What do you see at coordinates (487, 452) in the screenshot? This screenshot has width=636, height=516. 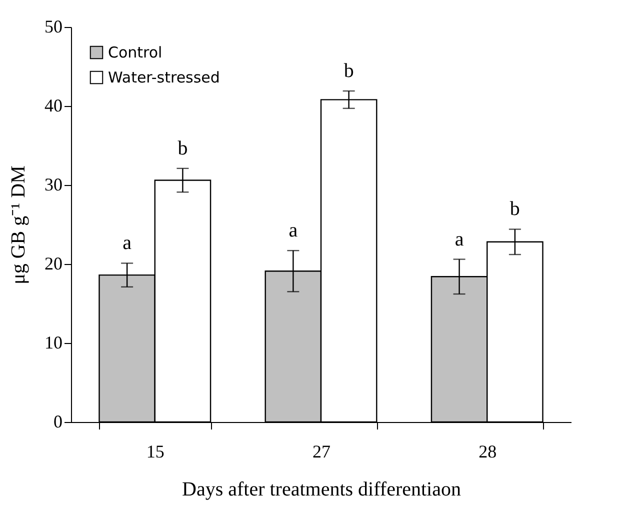 I see `x-tick-label: 28` at bounding box center [487, 452].